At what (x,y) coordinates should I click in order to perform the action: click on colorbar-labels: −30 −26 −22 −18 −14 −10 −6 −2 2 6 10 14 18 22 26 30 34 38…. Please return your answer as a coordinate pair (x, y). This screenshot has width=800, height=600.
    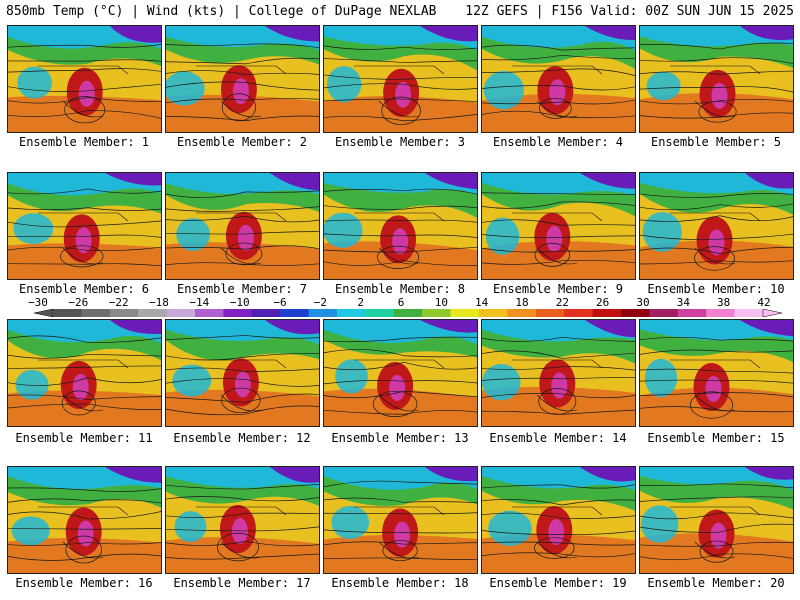
    Looking at the image, I should click on (400, 303).